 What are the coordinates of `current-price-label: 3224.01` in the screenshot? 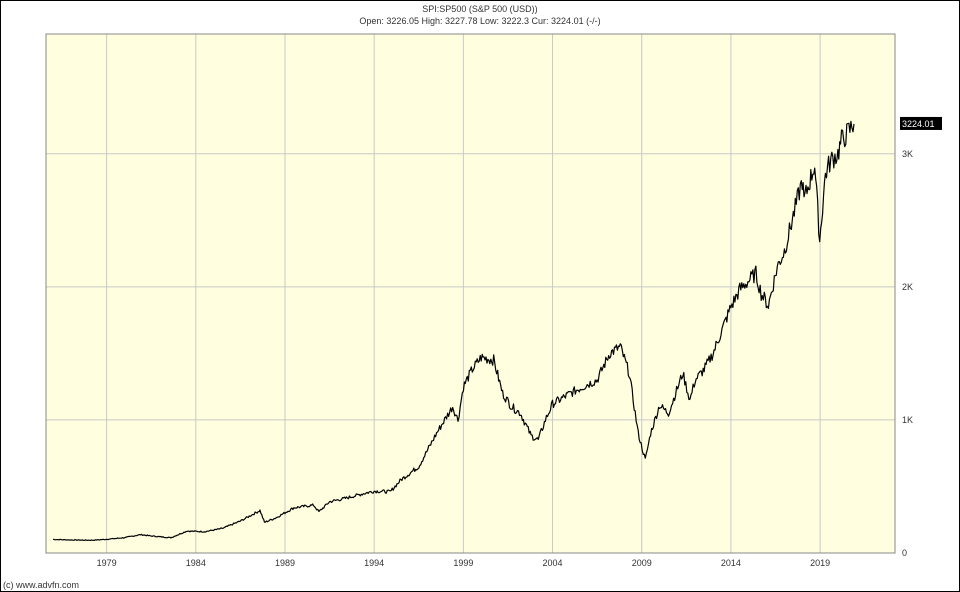 It's located at (918, 124).